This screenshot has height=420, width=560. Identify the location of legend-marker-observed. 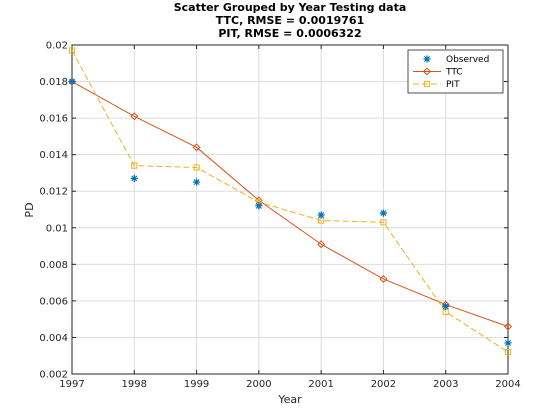
(427, 59).